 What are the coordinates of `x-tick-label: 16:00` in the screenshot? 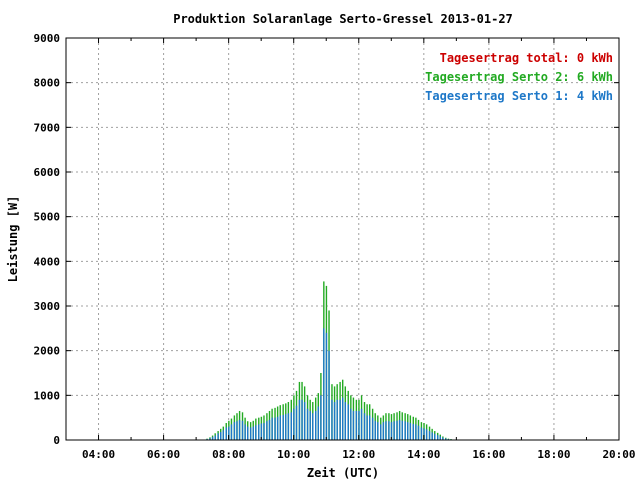 It's located at (488, 454).